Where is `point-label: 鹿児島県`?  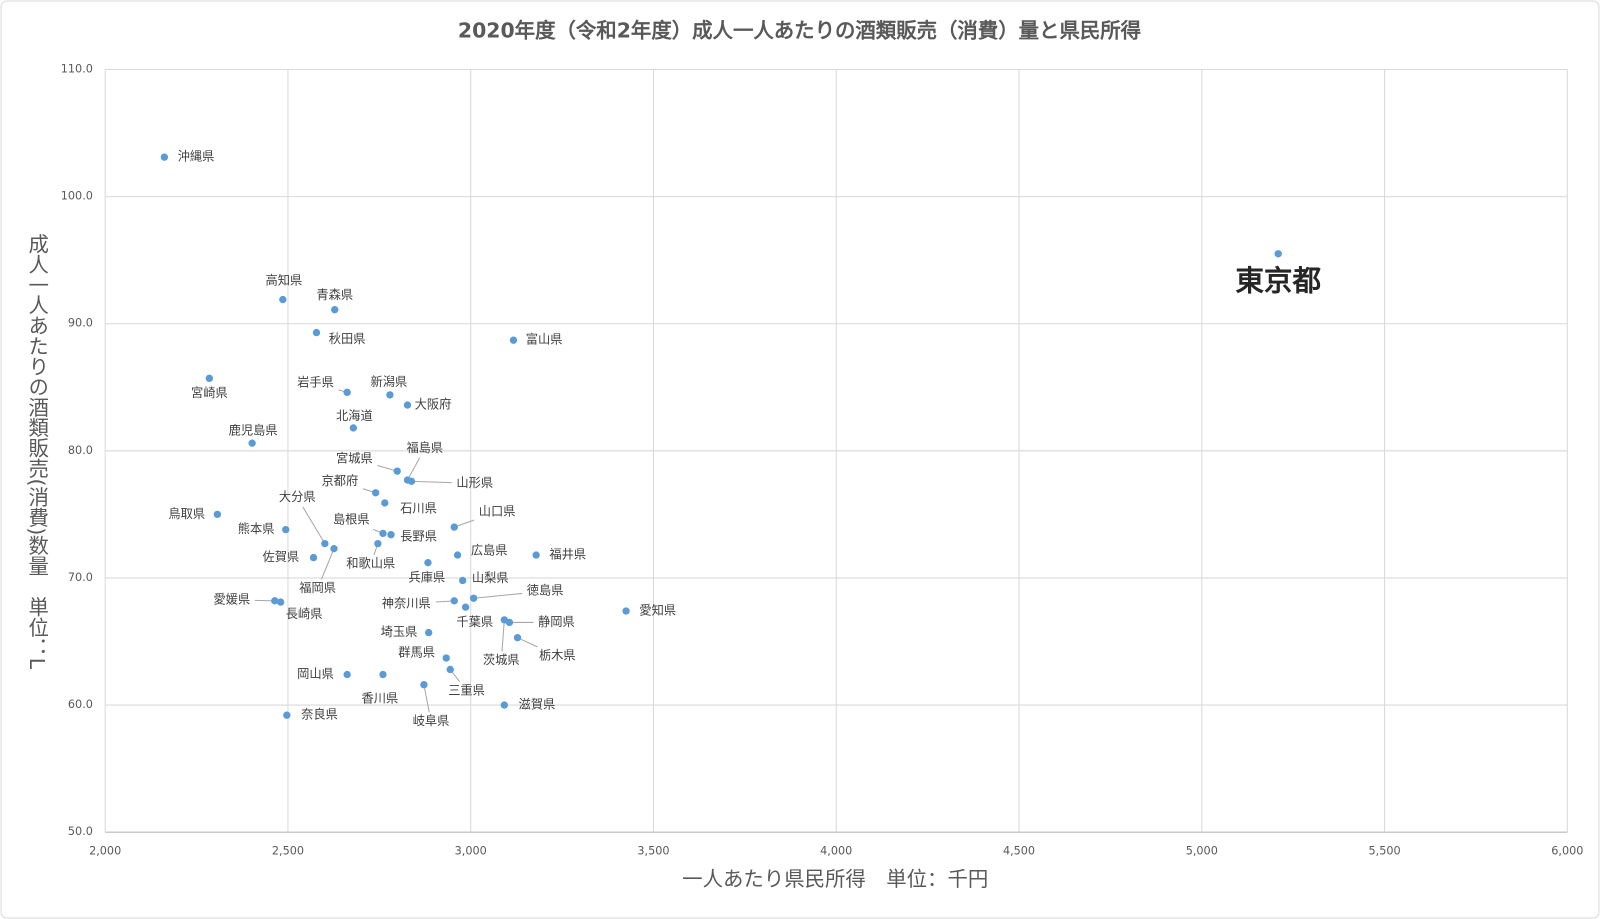
point-label: 鹿児島県 is located at coordinates (253, 429).